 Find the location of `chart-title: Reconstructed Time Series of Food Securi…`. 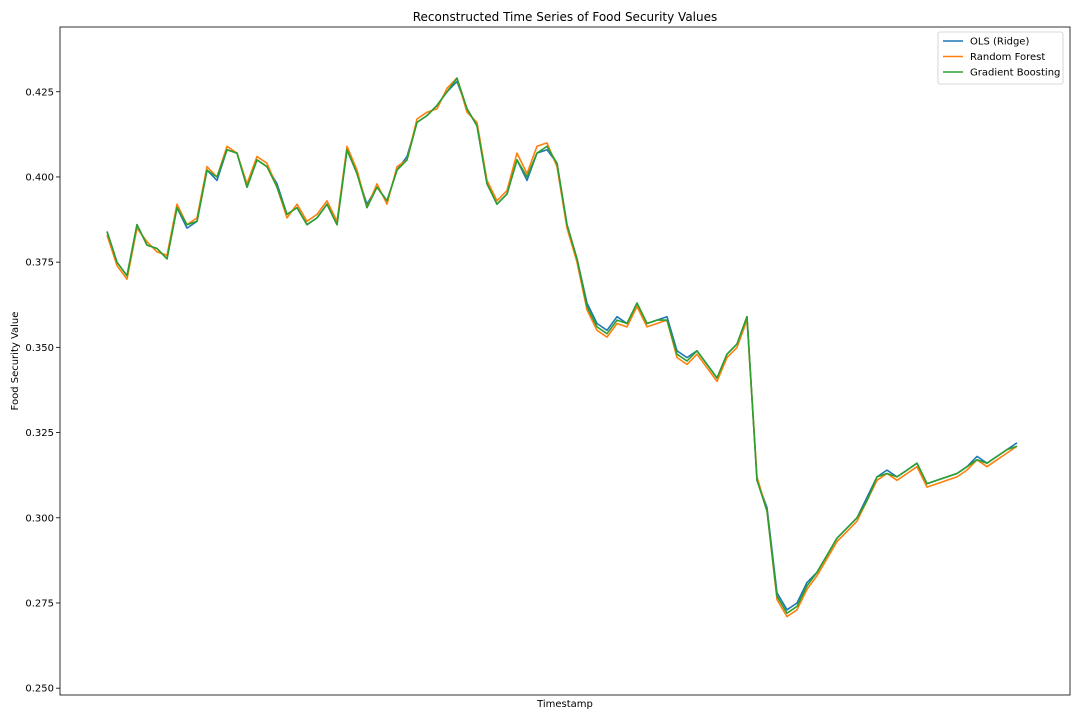

chart-title: Reconstructed Time Series of Food Securi… is located at coordinates (565, 17).